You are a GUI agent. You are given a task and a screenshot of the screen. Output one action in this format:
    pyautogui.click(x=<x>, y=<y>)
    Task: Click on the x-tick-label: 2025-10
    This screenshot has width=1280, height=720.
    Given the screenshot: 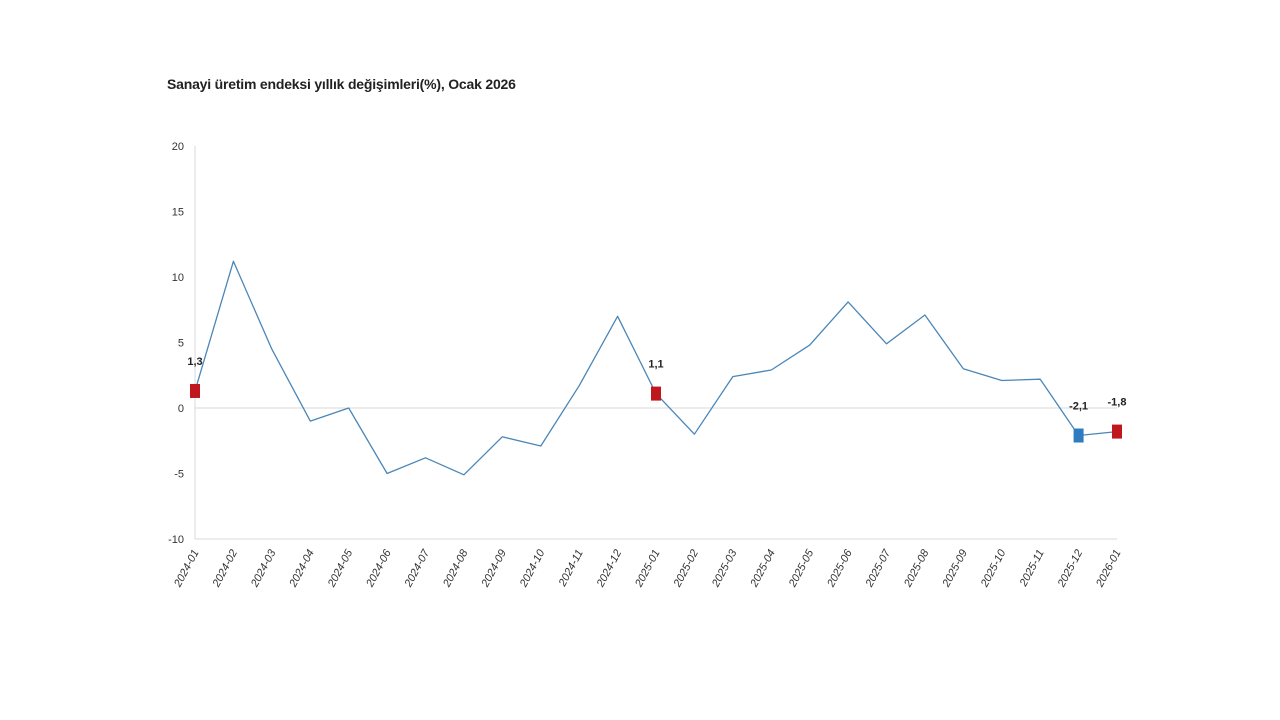 What is the action you would take?
    pyautogui.click(x=993, y=568)
    